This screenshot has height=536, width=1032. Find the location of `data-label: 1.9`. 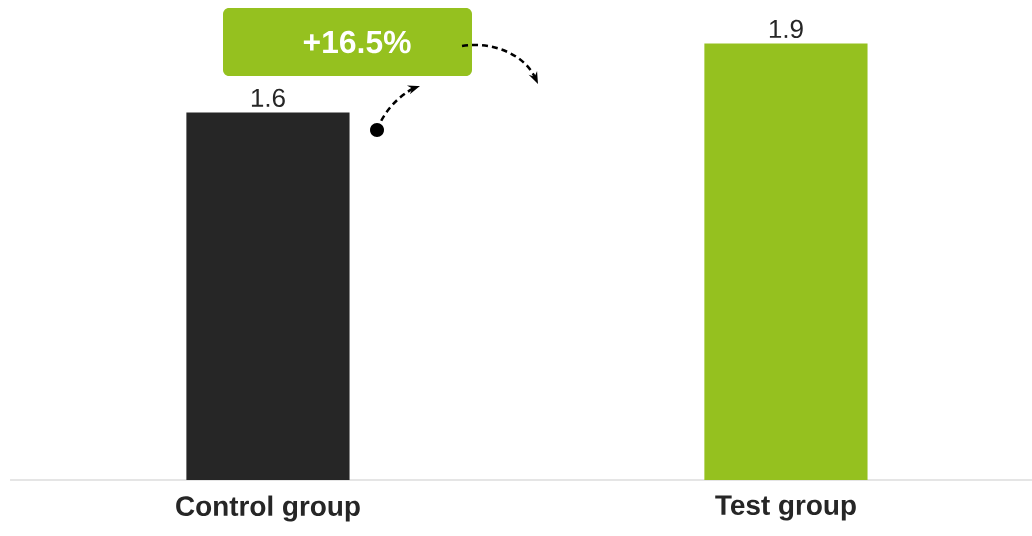

data-label: 1.9 is located at coordinates (786, 29).